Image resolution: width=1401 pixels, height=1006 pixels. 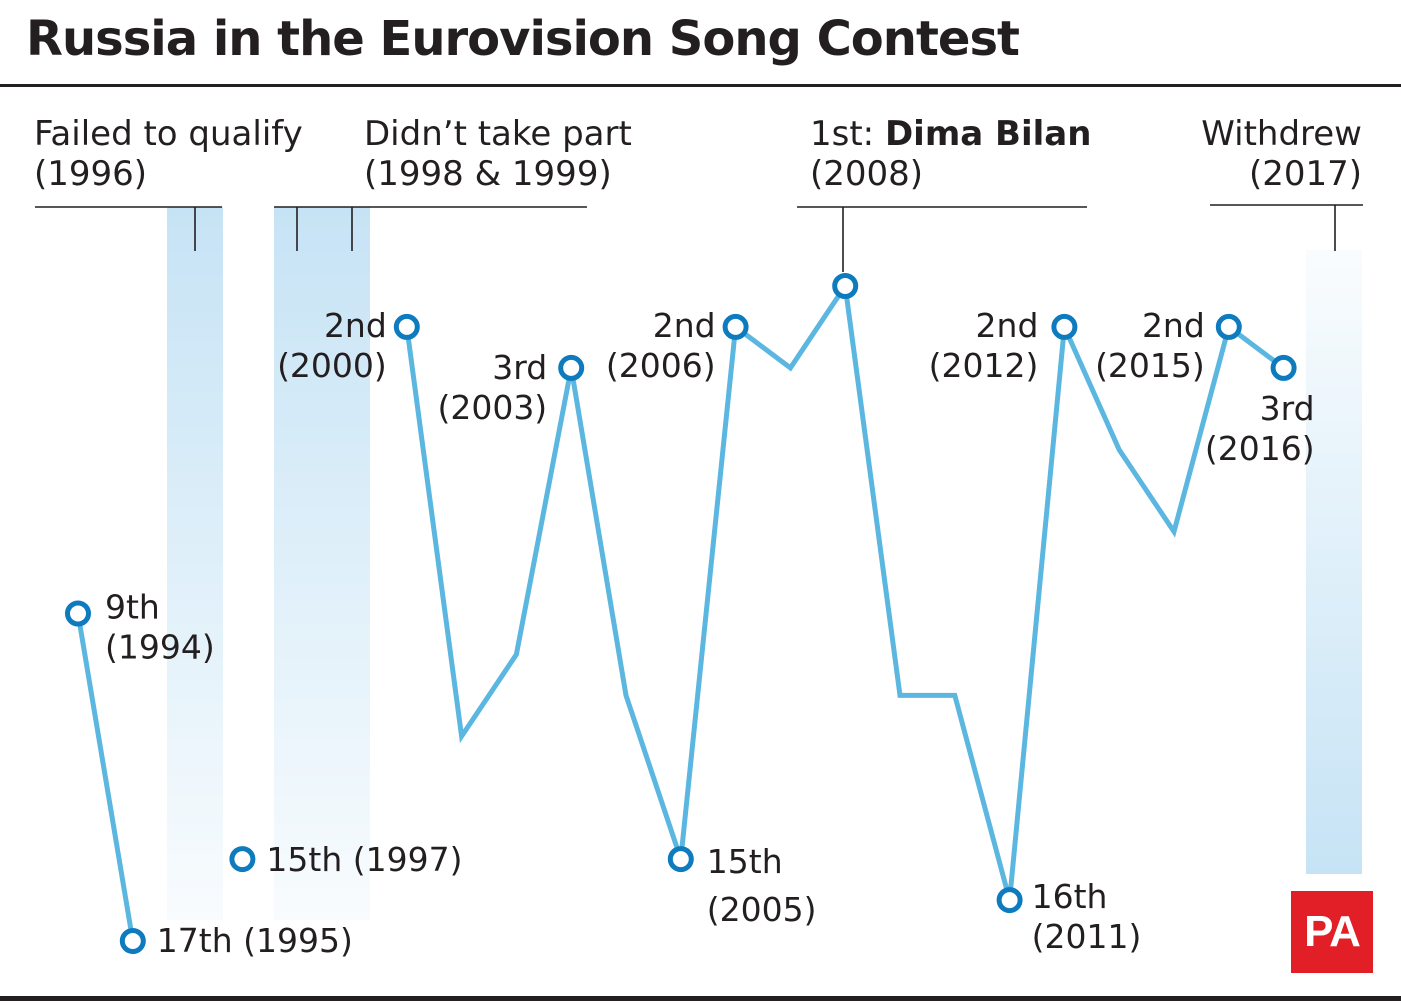 What do you see at coordinates (488, 174) in the screenshot?
I see `annotation-notpart-years: (1998 & 1999)` at bounding box center [488, 174].